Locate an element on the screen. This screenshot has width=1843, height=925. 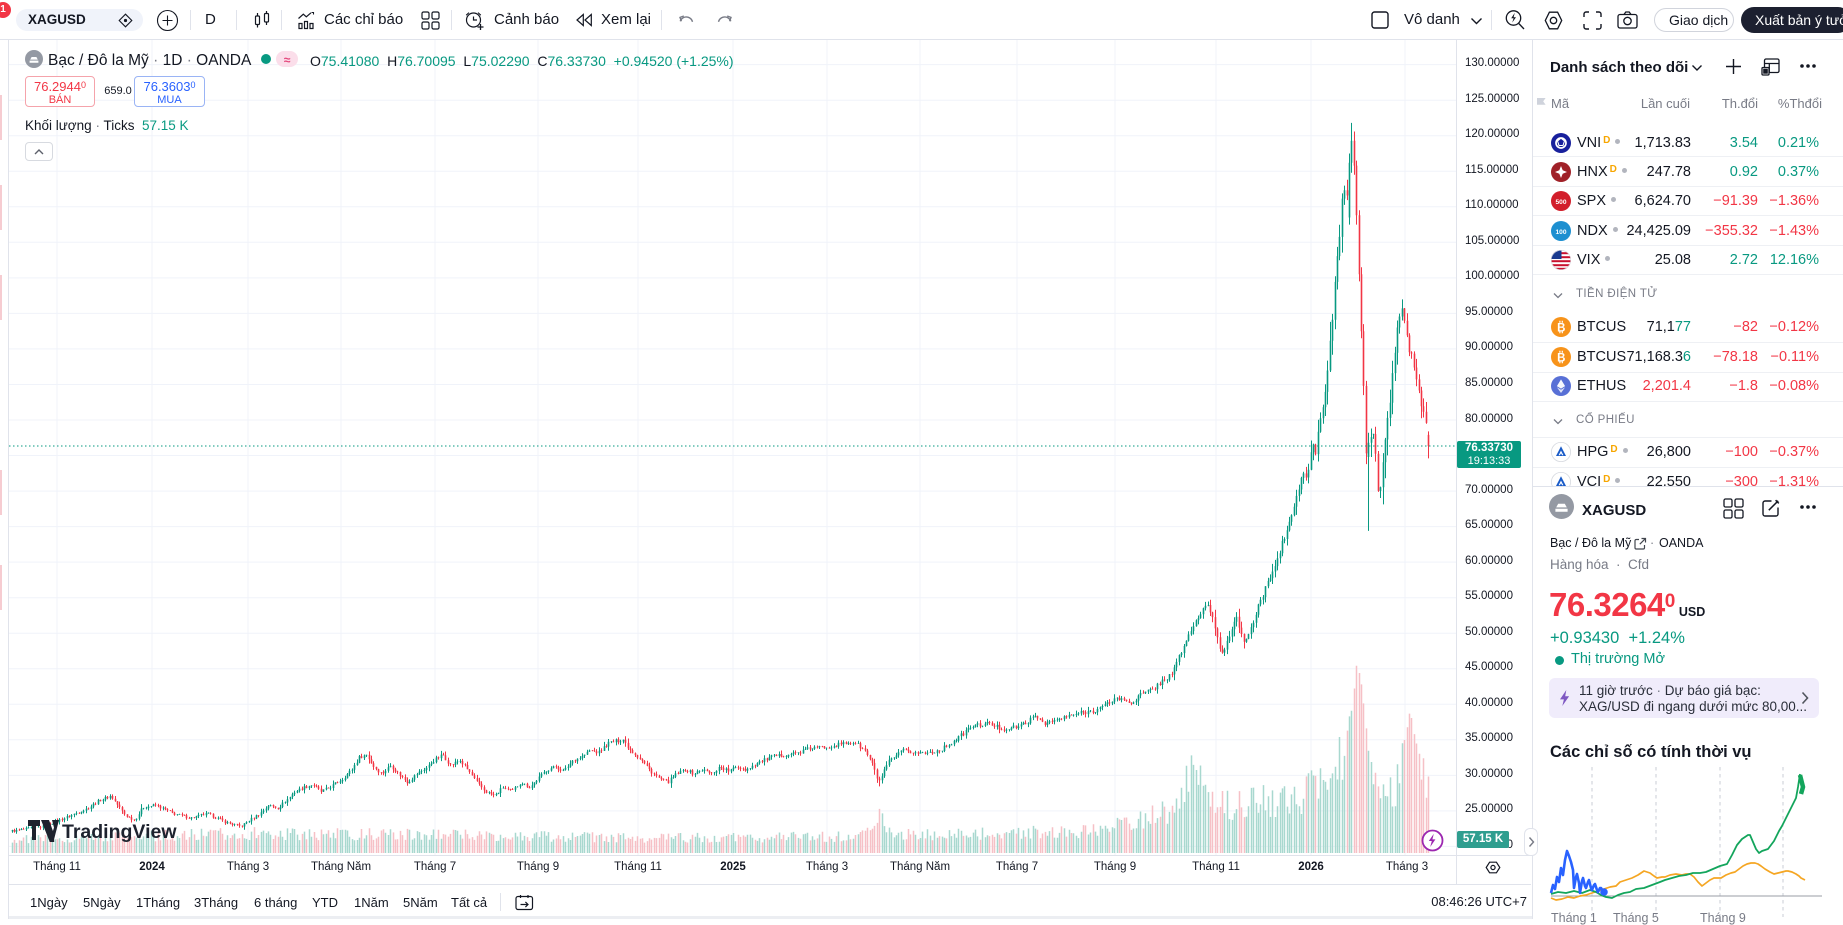
svg-text: TradingView is located at coordinates (119, 832).